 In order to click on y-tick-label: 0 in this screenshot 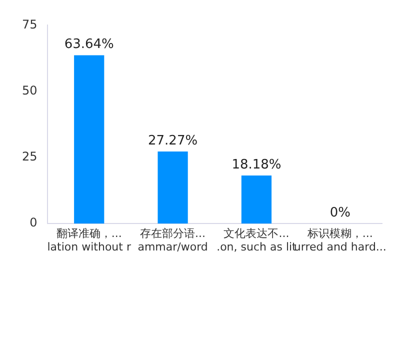, I will do `click(34, 223)`.